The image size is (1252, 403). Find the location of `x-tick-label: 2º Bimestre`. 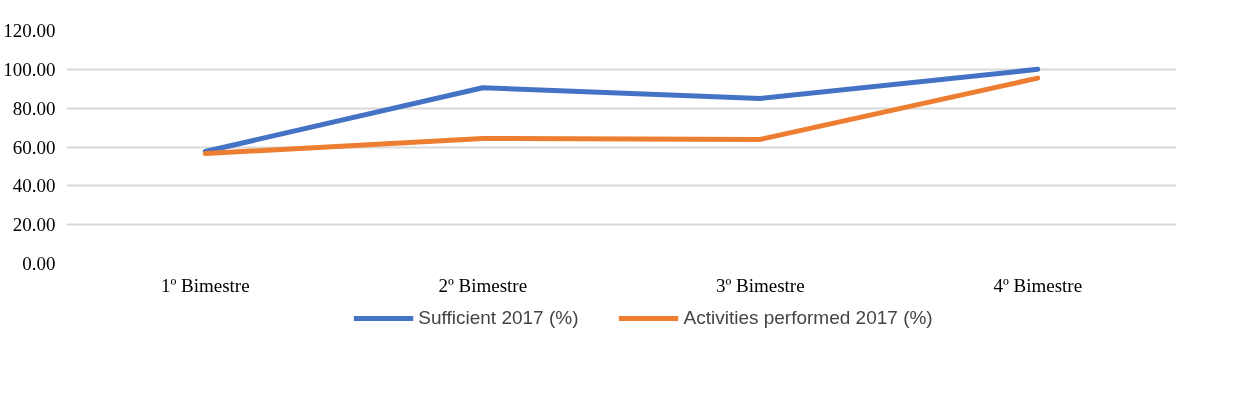

x-tick-label: 2º Bimestre is located at coordinates (483, 285).